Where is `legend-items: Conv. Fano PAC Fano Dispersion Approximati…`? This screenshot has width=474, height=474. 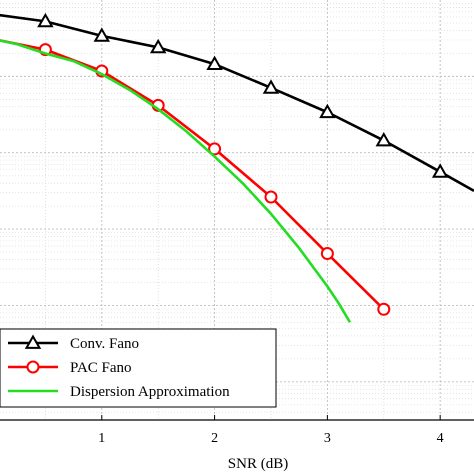 legend-items: Conv. Fano PAC Fano Dispersion Approximati… is located at coordinates (119, 367).